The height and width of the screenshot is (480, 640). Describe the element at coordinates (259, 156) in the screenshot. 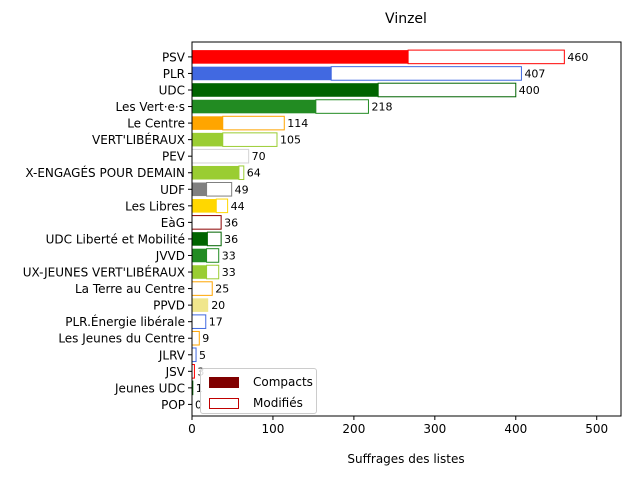

I see `bar-value-label: 70` at that location.